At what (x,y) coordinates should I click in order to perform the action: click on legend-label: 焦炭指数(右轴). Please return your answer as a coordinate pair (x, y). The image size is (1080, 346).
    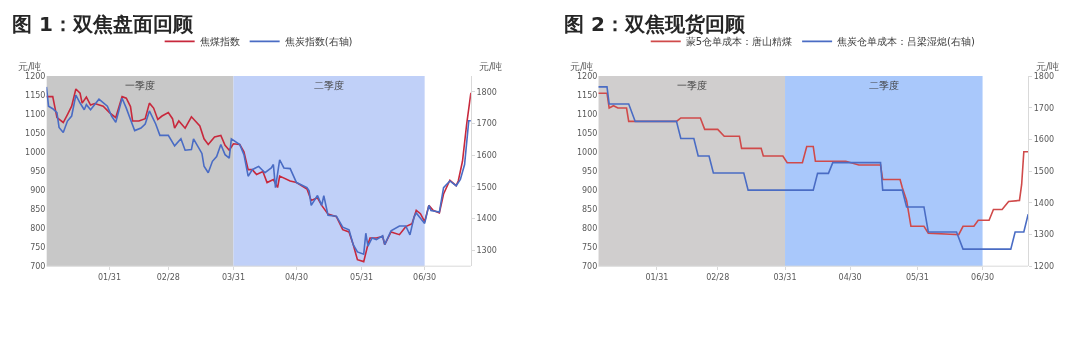
    Looking at the image, I should click on (318, 42).